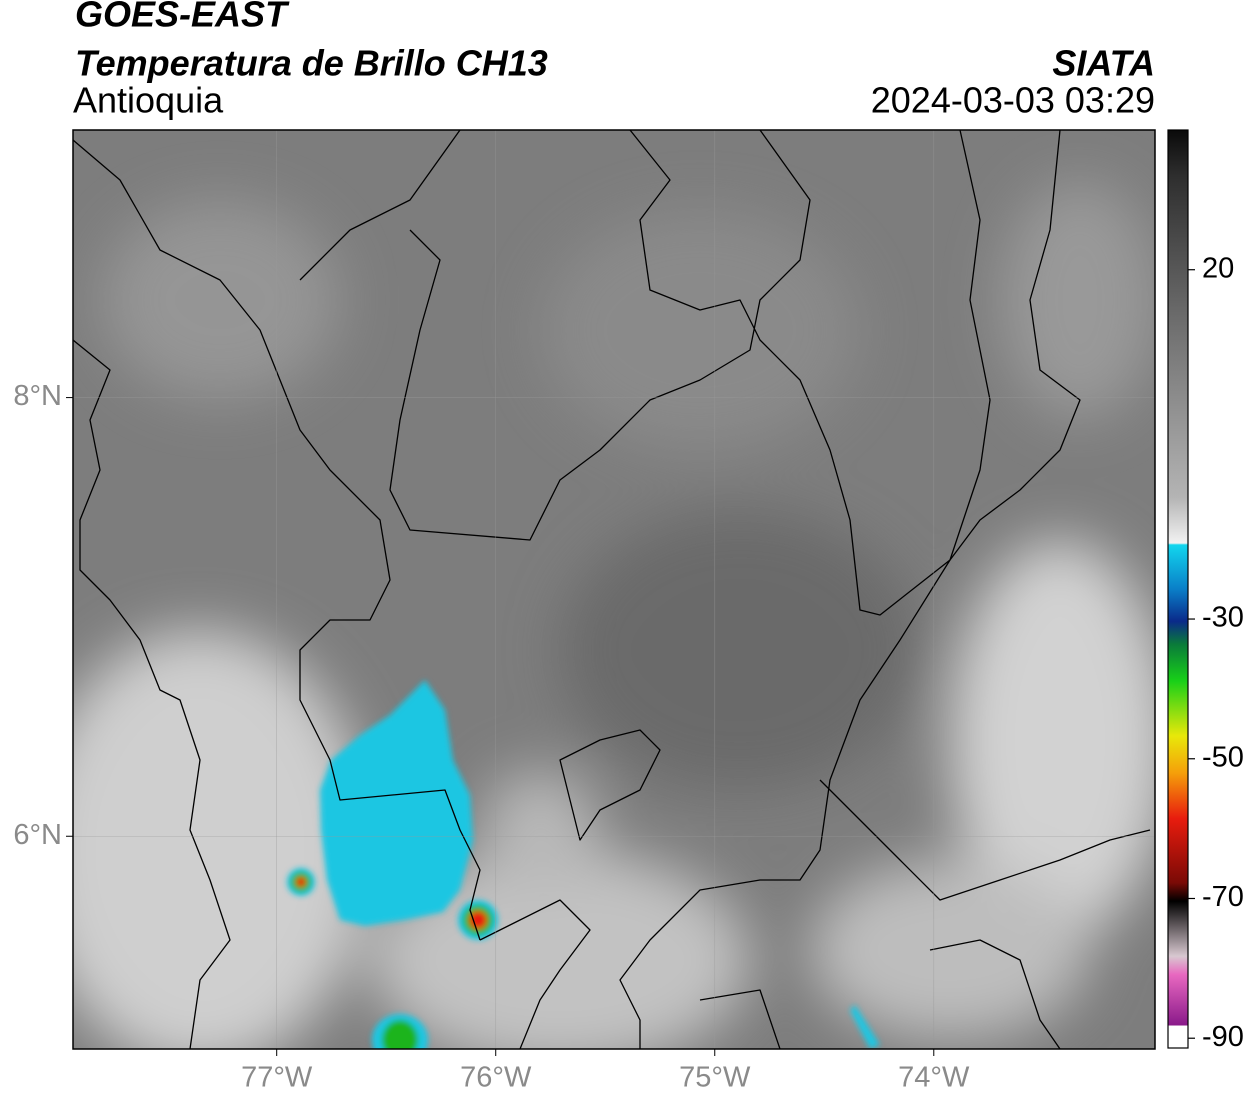 Image resolution: width=1252 pixels, height=1099 pixels. What do you see at coordinates (1223, 757) in the screenshot?
I see `colorbar-tick-label: -50` at bounding box center [1223, 757].